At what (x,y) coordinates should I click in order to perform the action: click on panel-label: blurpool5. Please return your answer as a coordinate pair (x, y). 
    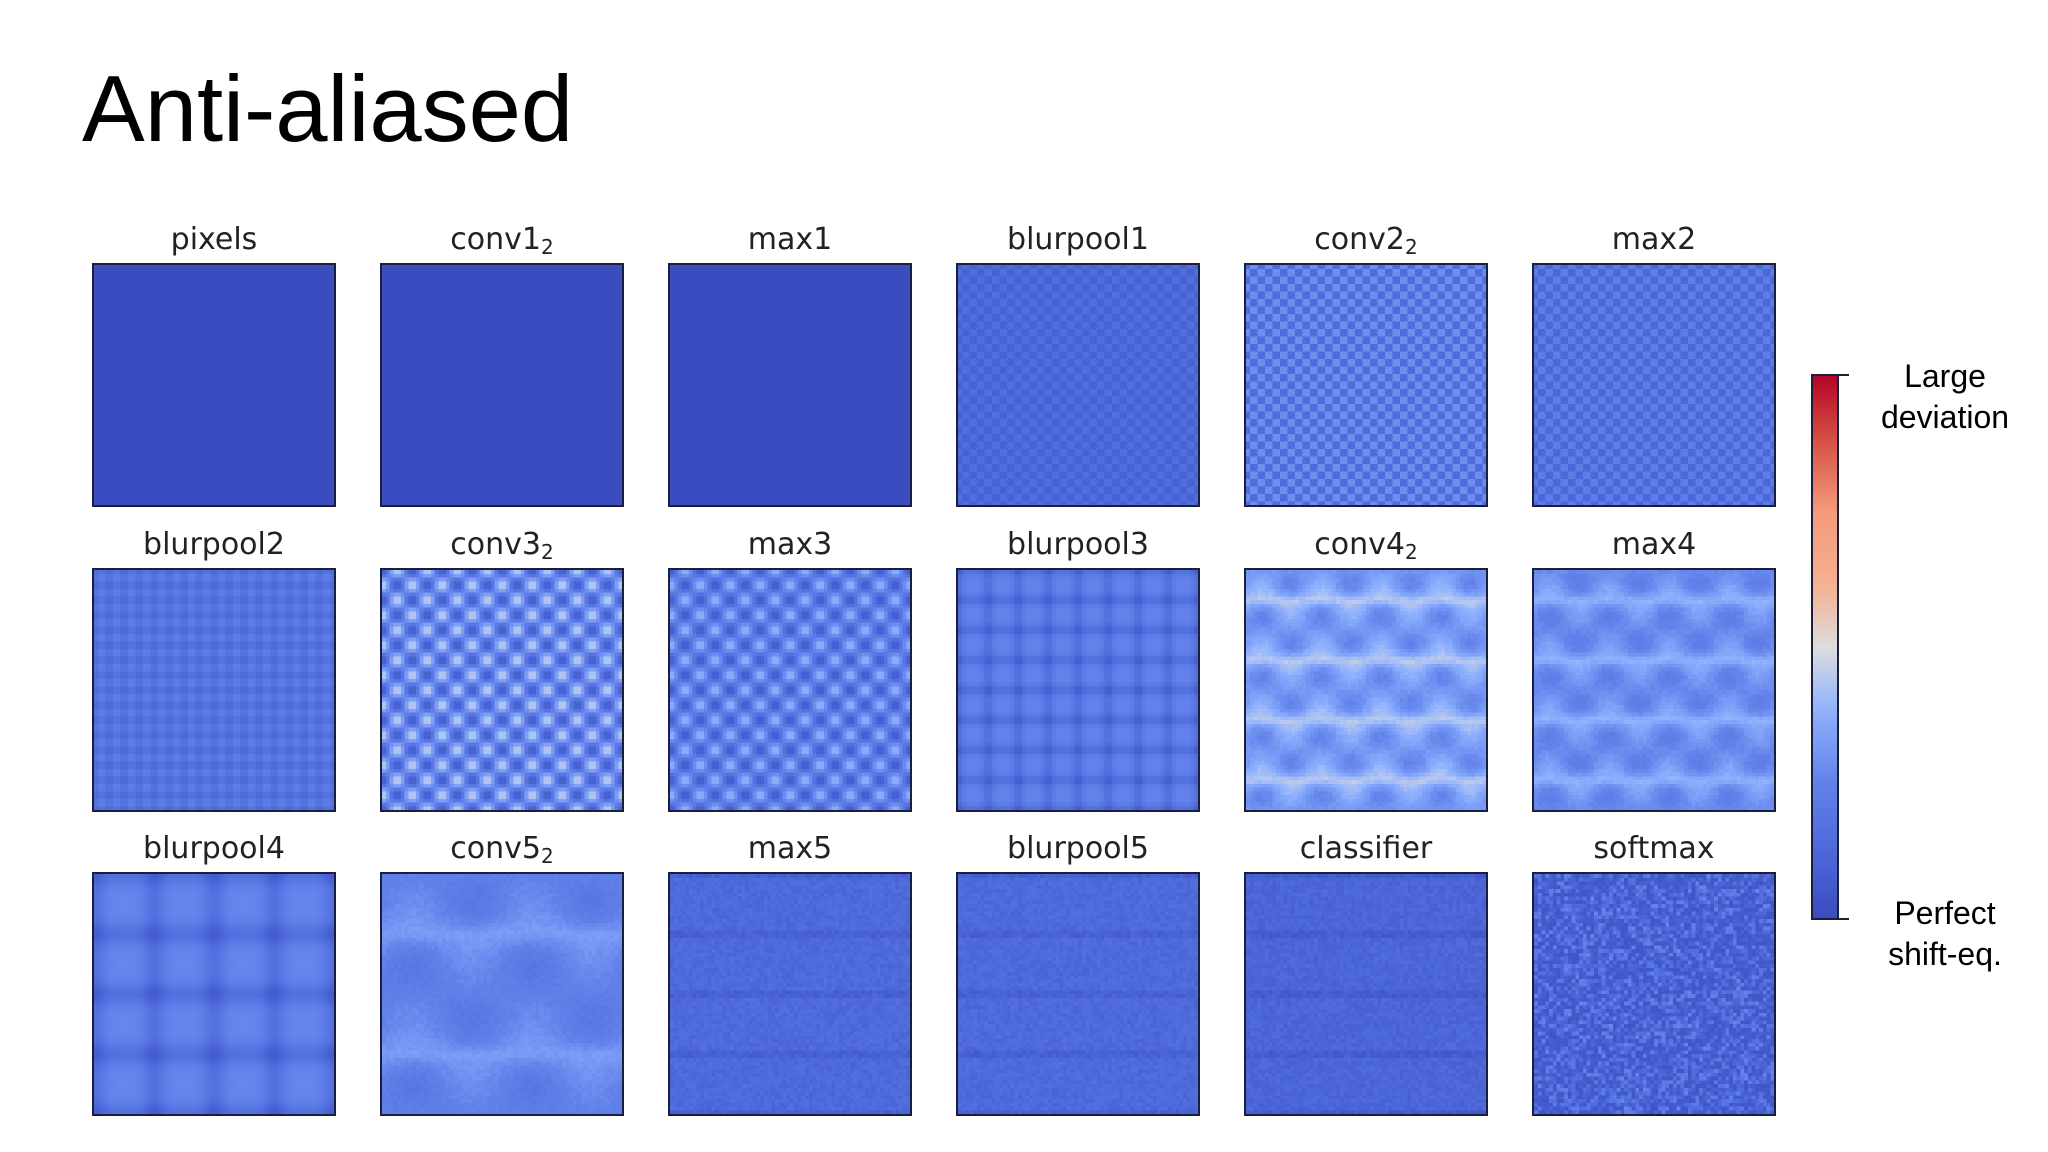
    Looking at the image, I should click on (1078, 849).